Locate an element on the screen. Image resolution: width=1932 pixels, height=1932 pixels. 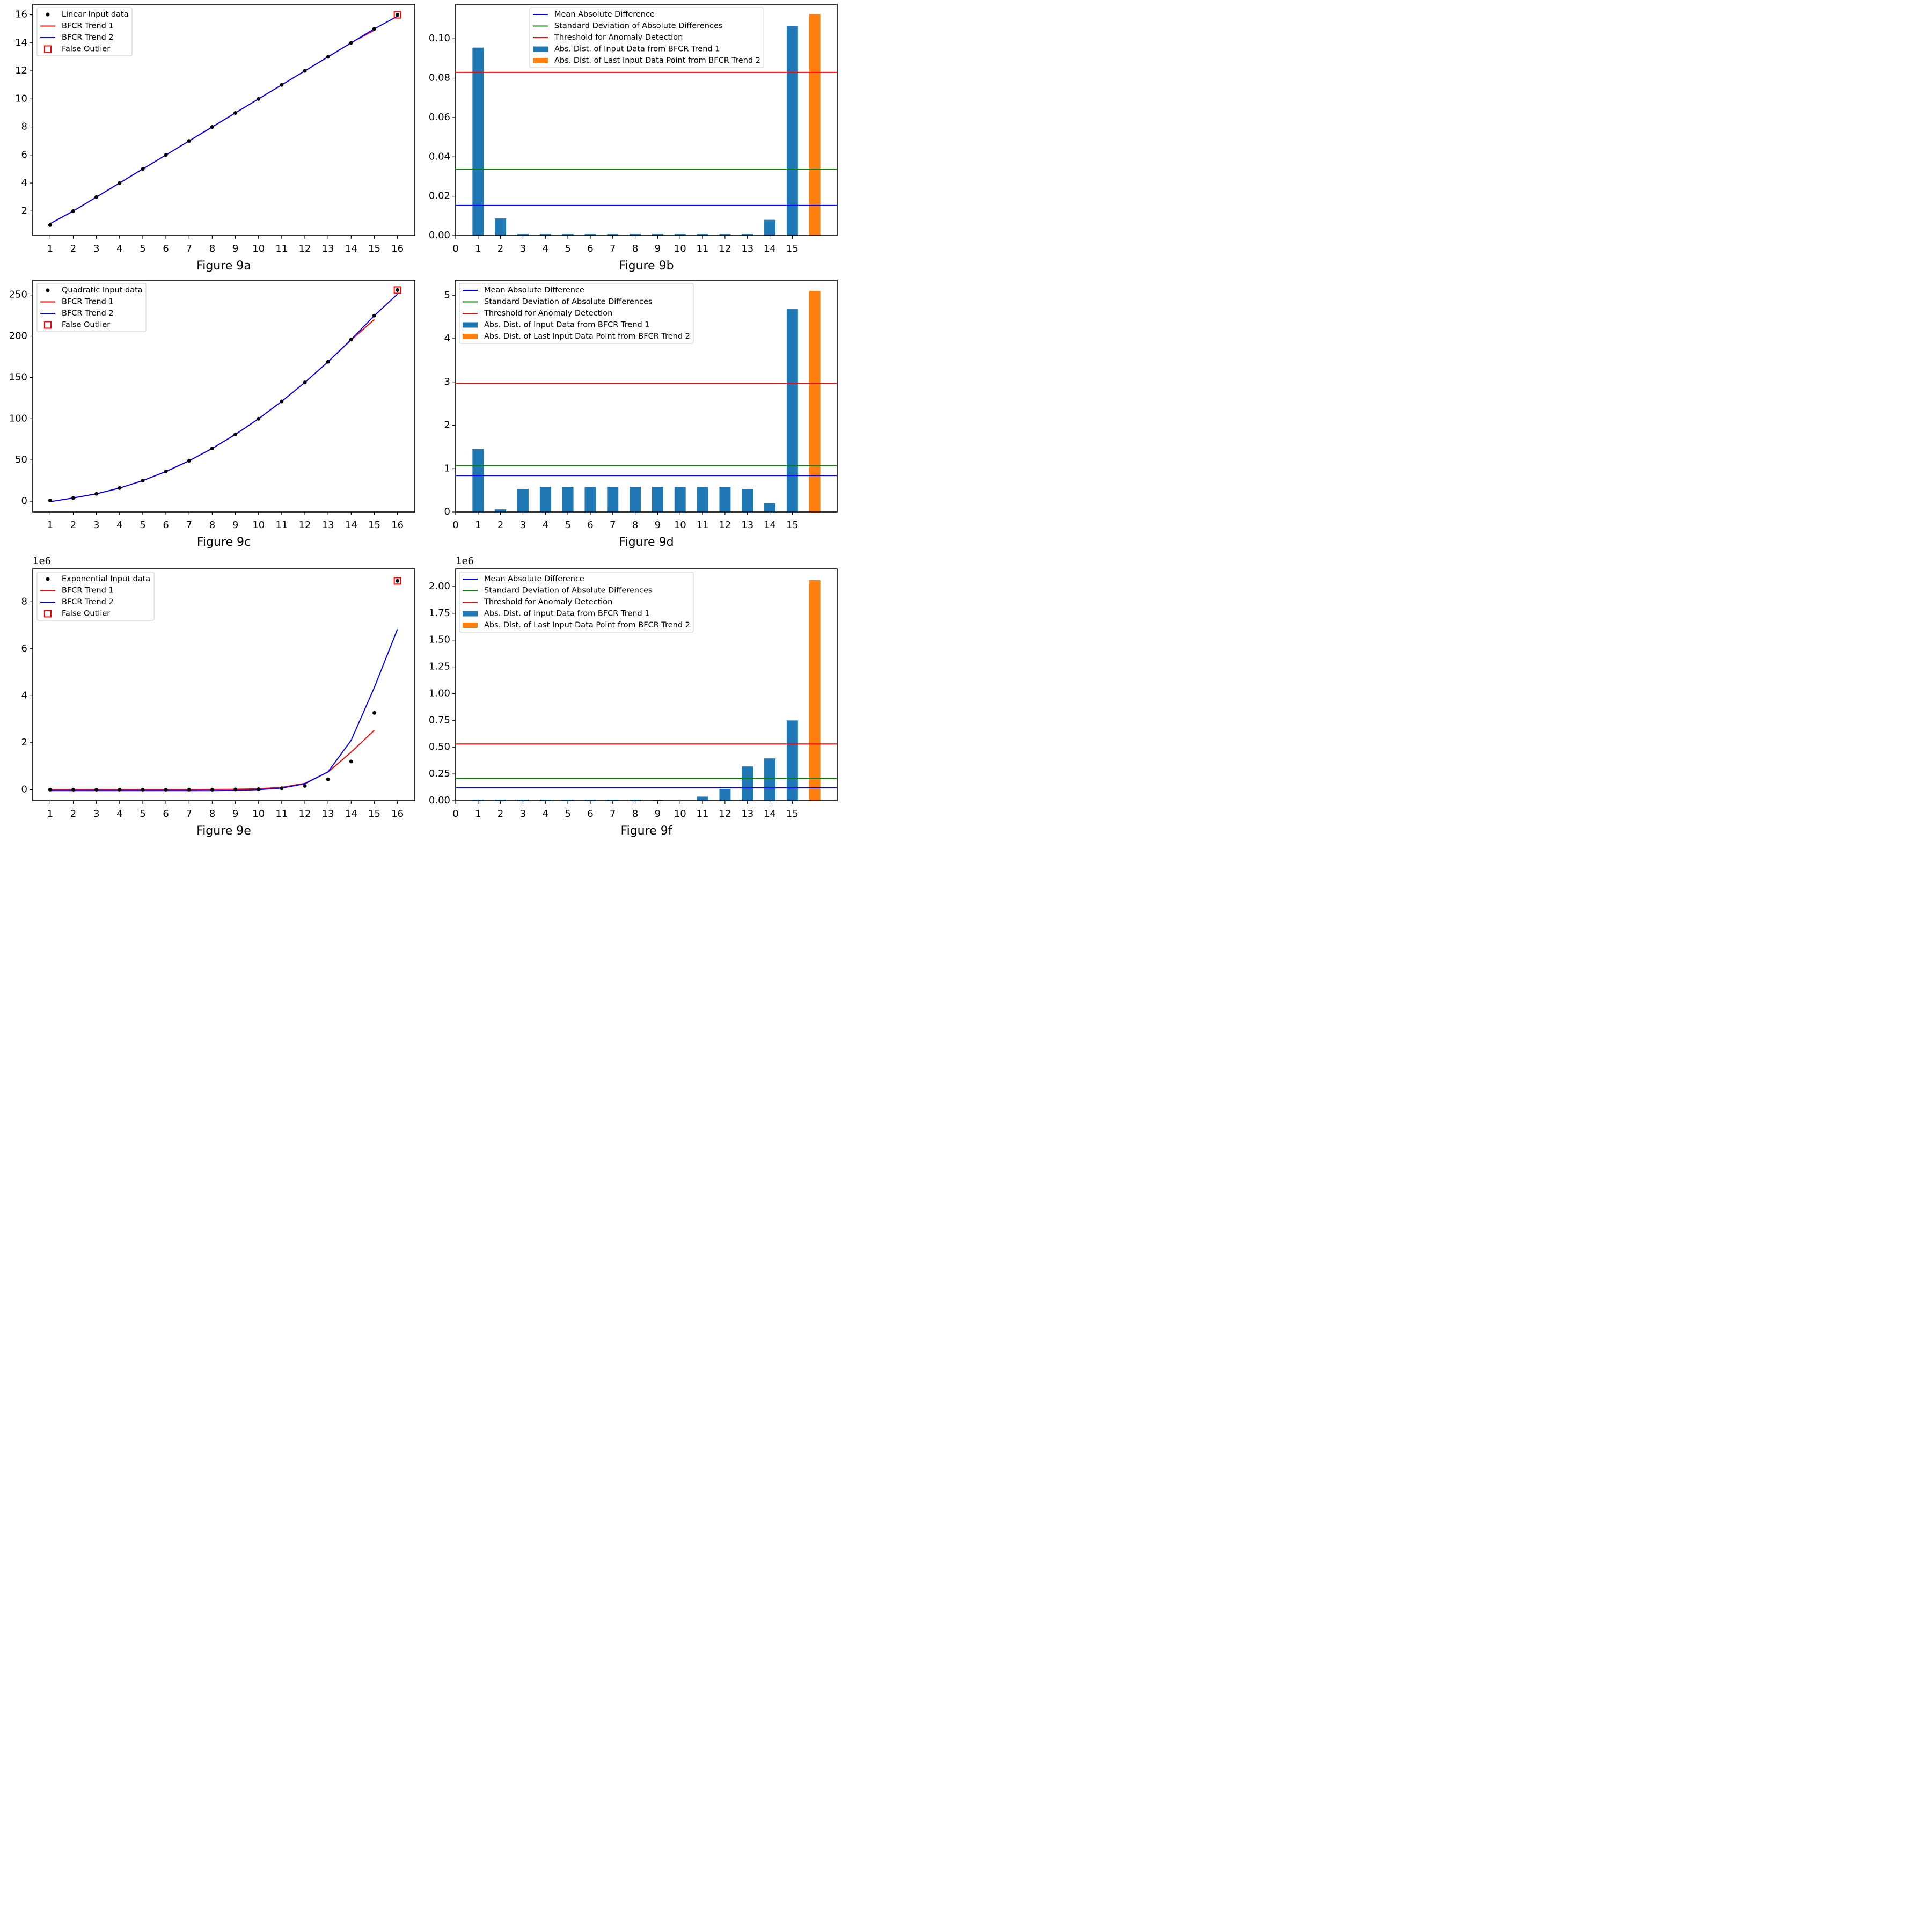
y-tick-label: 1.00 is located at coordinates (439, 693).